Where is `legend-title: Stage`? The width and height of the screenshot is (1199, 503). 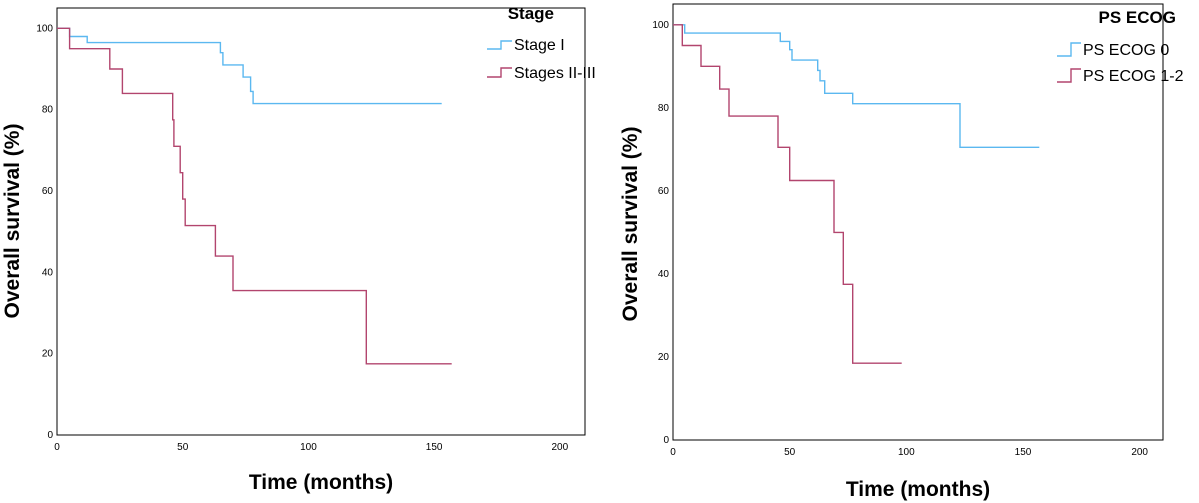
legend-title: Stage is located at coordinates (531, 13).